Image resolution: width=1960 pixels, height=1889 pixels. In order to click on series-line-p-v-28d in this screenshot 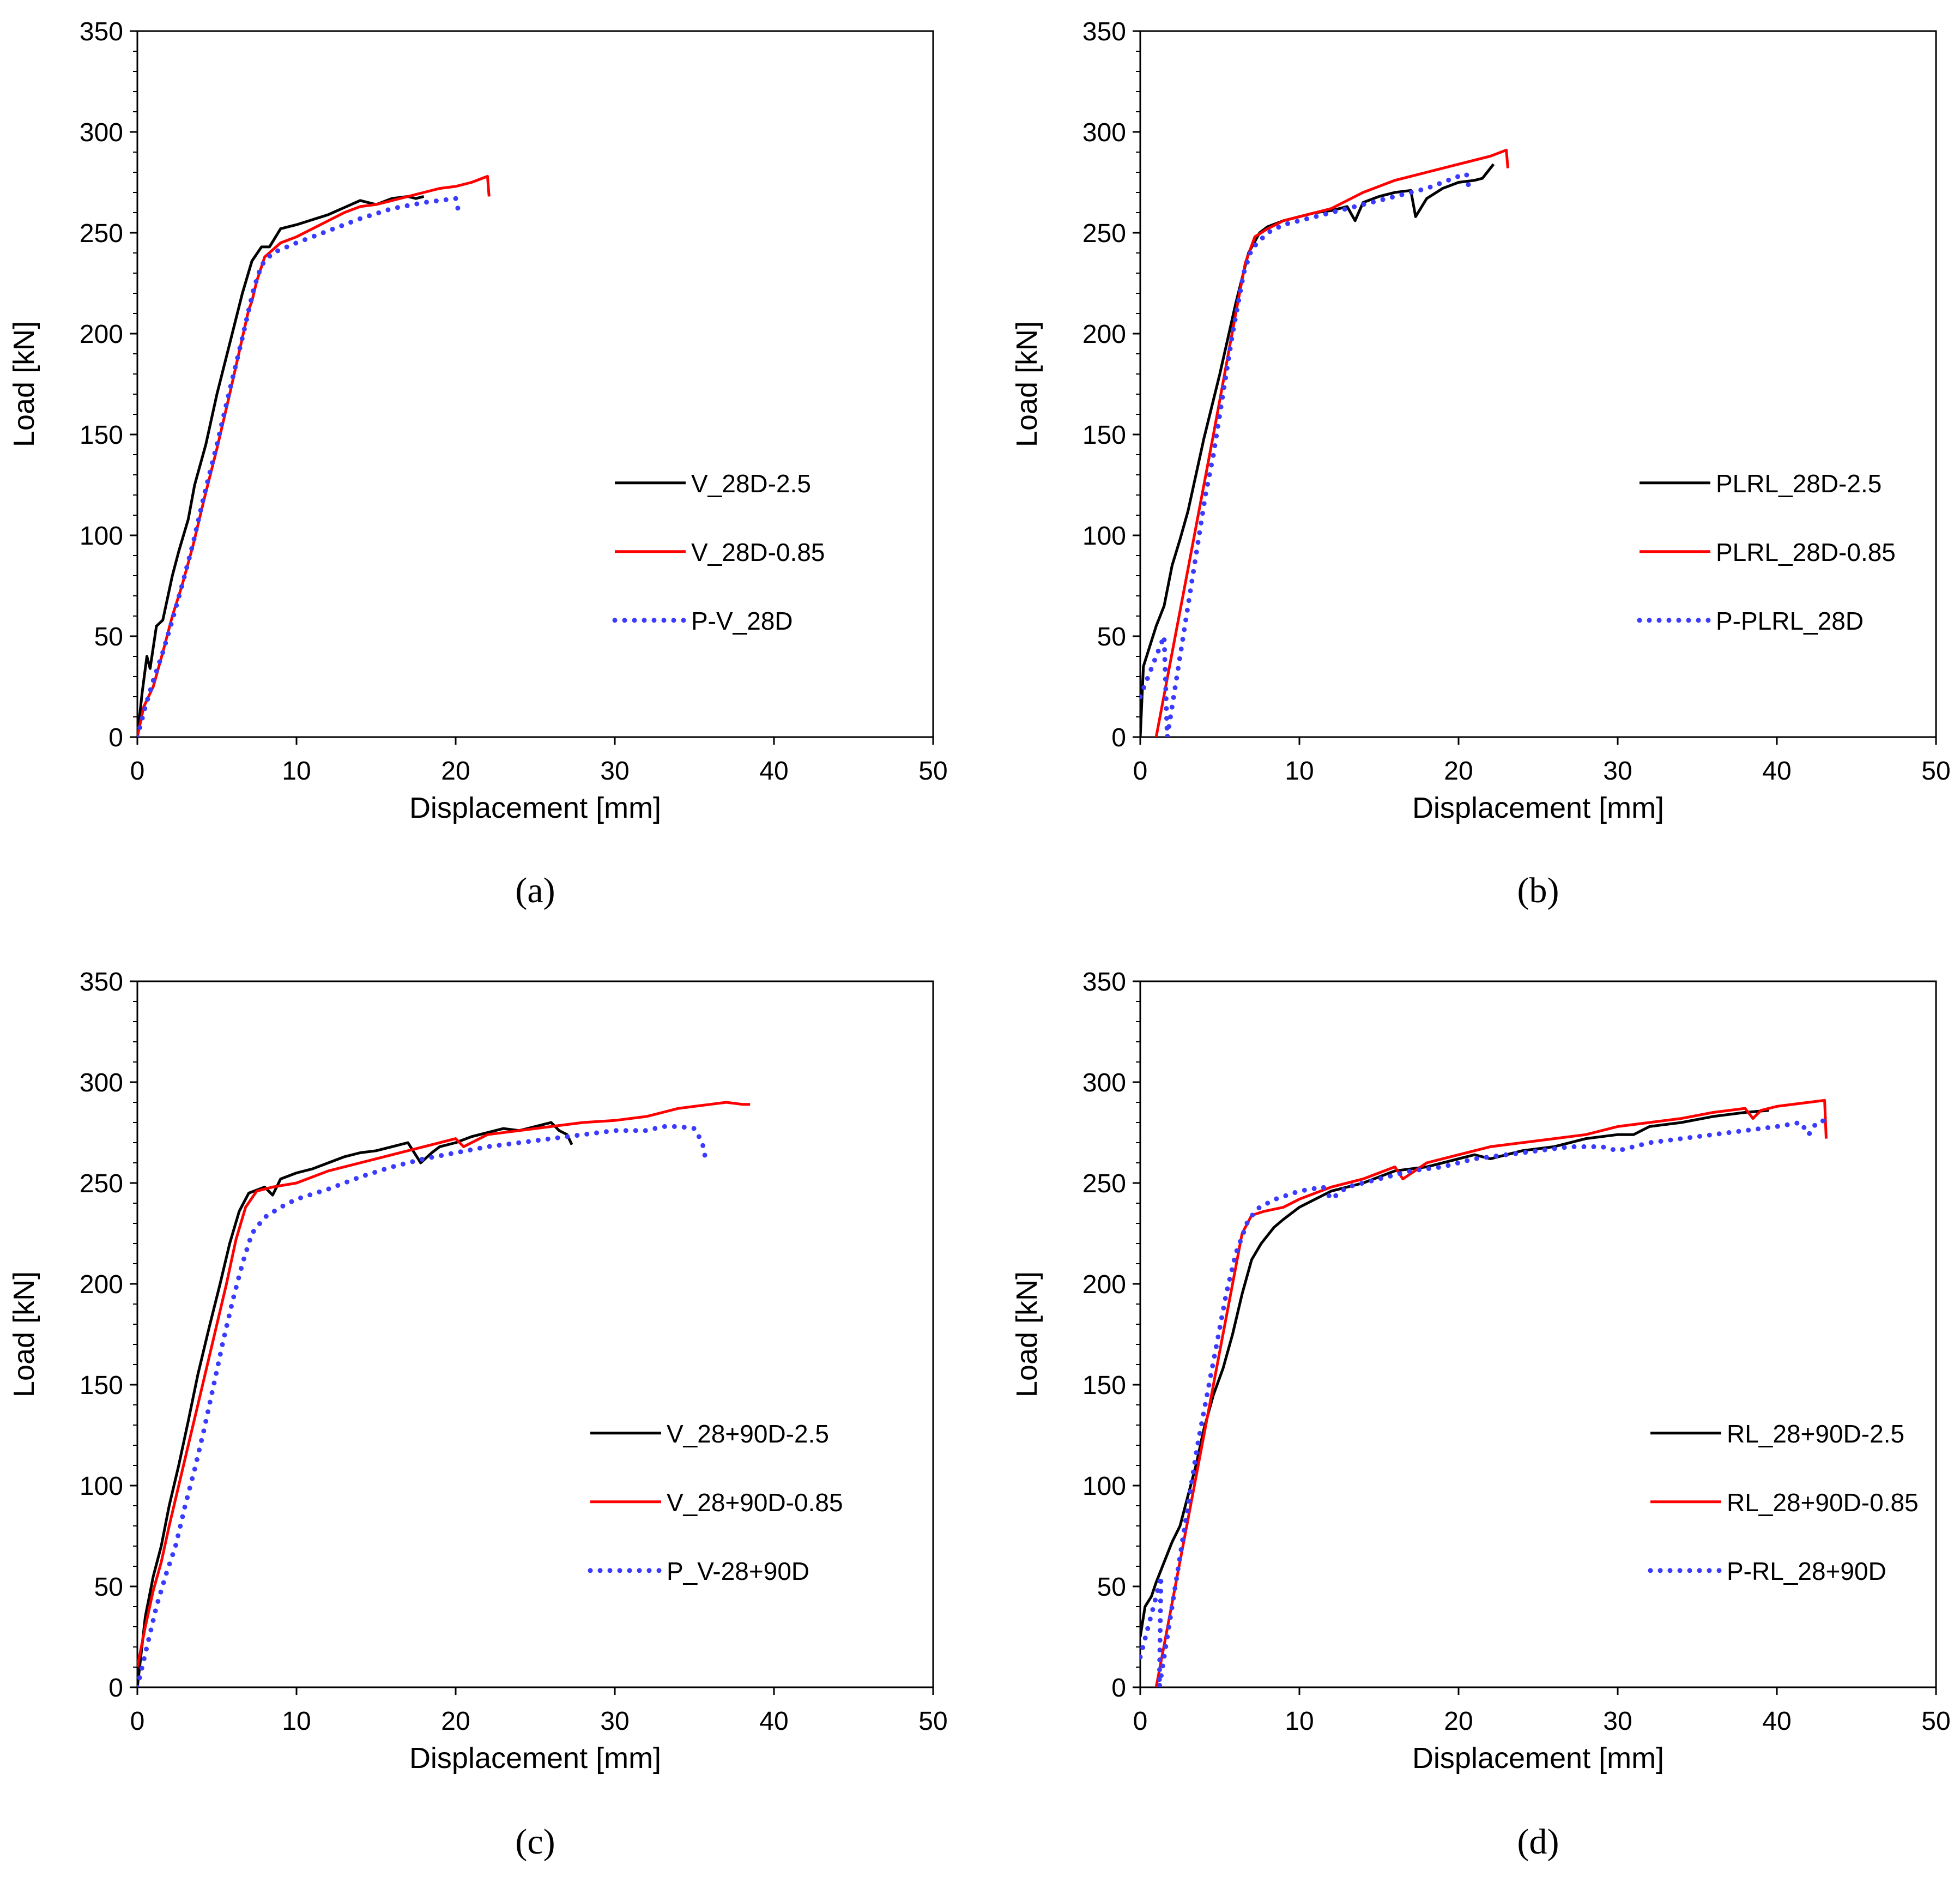, I will do `click(300, 466)`.